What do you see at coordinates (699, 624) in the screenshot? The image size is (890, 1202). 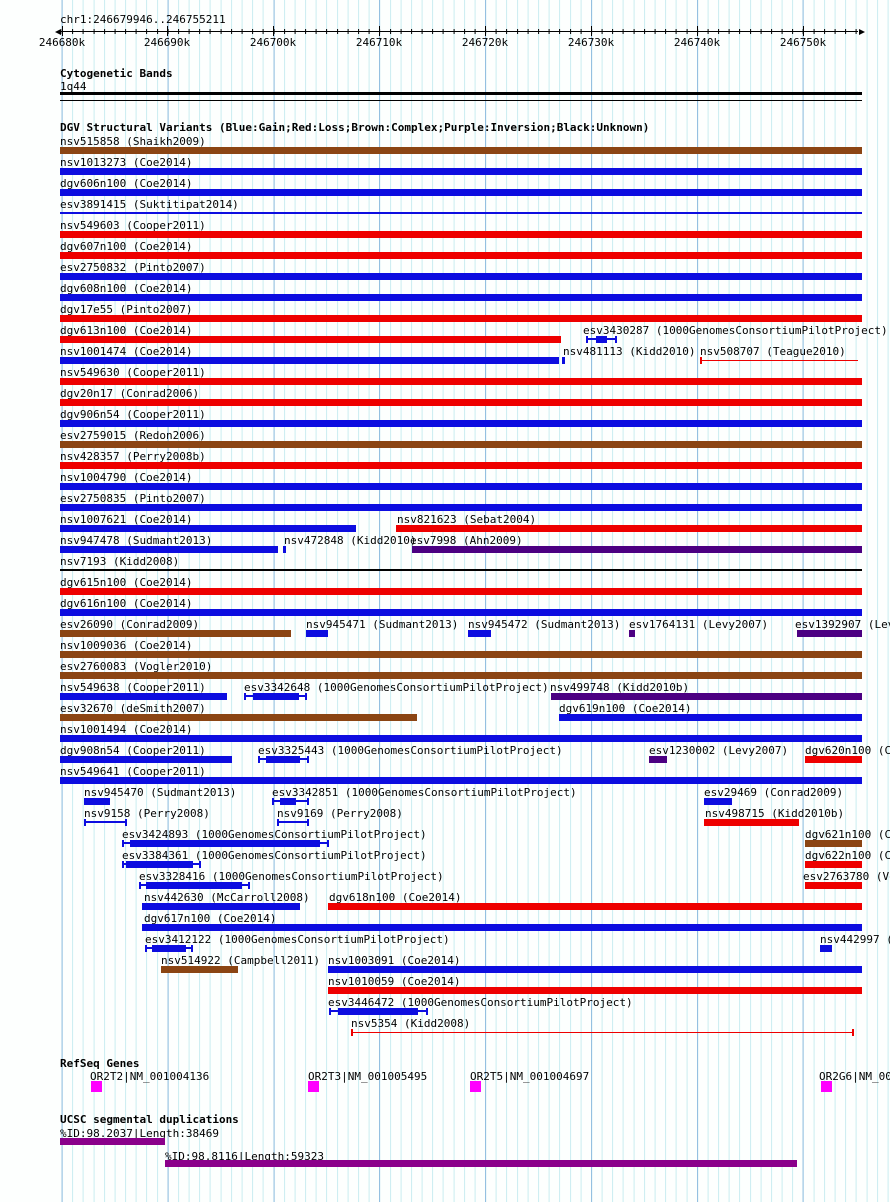 I see `variant-label: esv1764131 (Levy2007)` at bounding box center [699, 624].